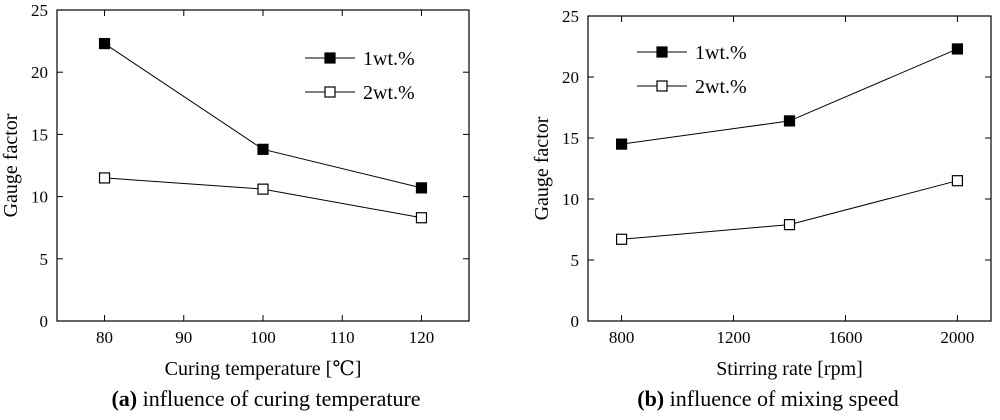 This screenshot has width=1000, height=420. I want to click on figure-caption: (a) influence of curing temperature, so click(265, 398).